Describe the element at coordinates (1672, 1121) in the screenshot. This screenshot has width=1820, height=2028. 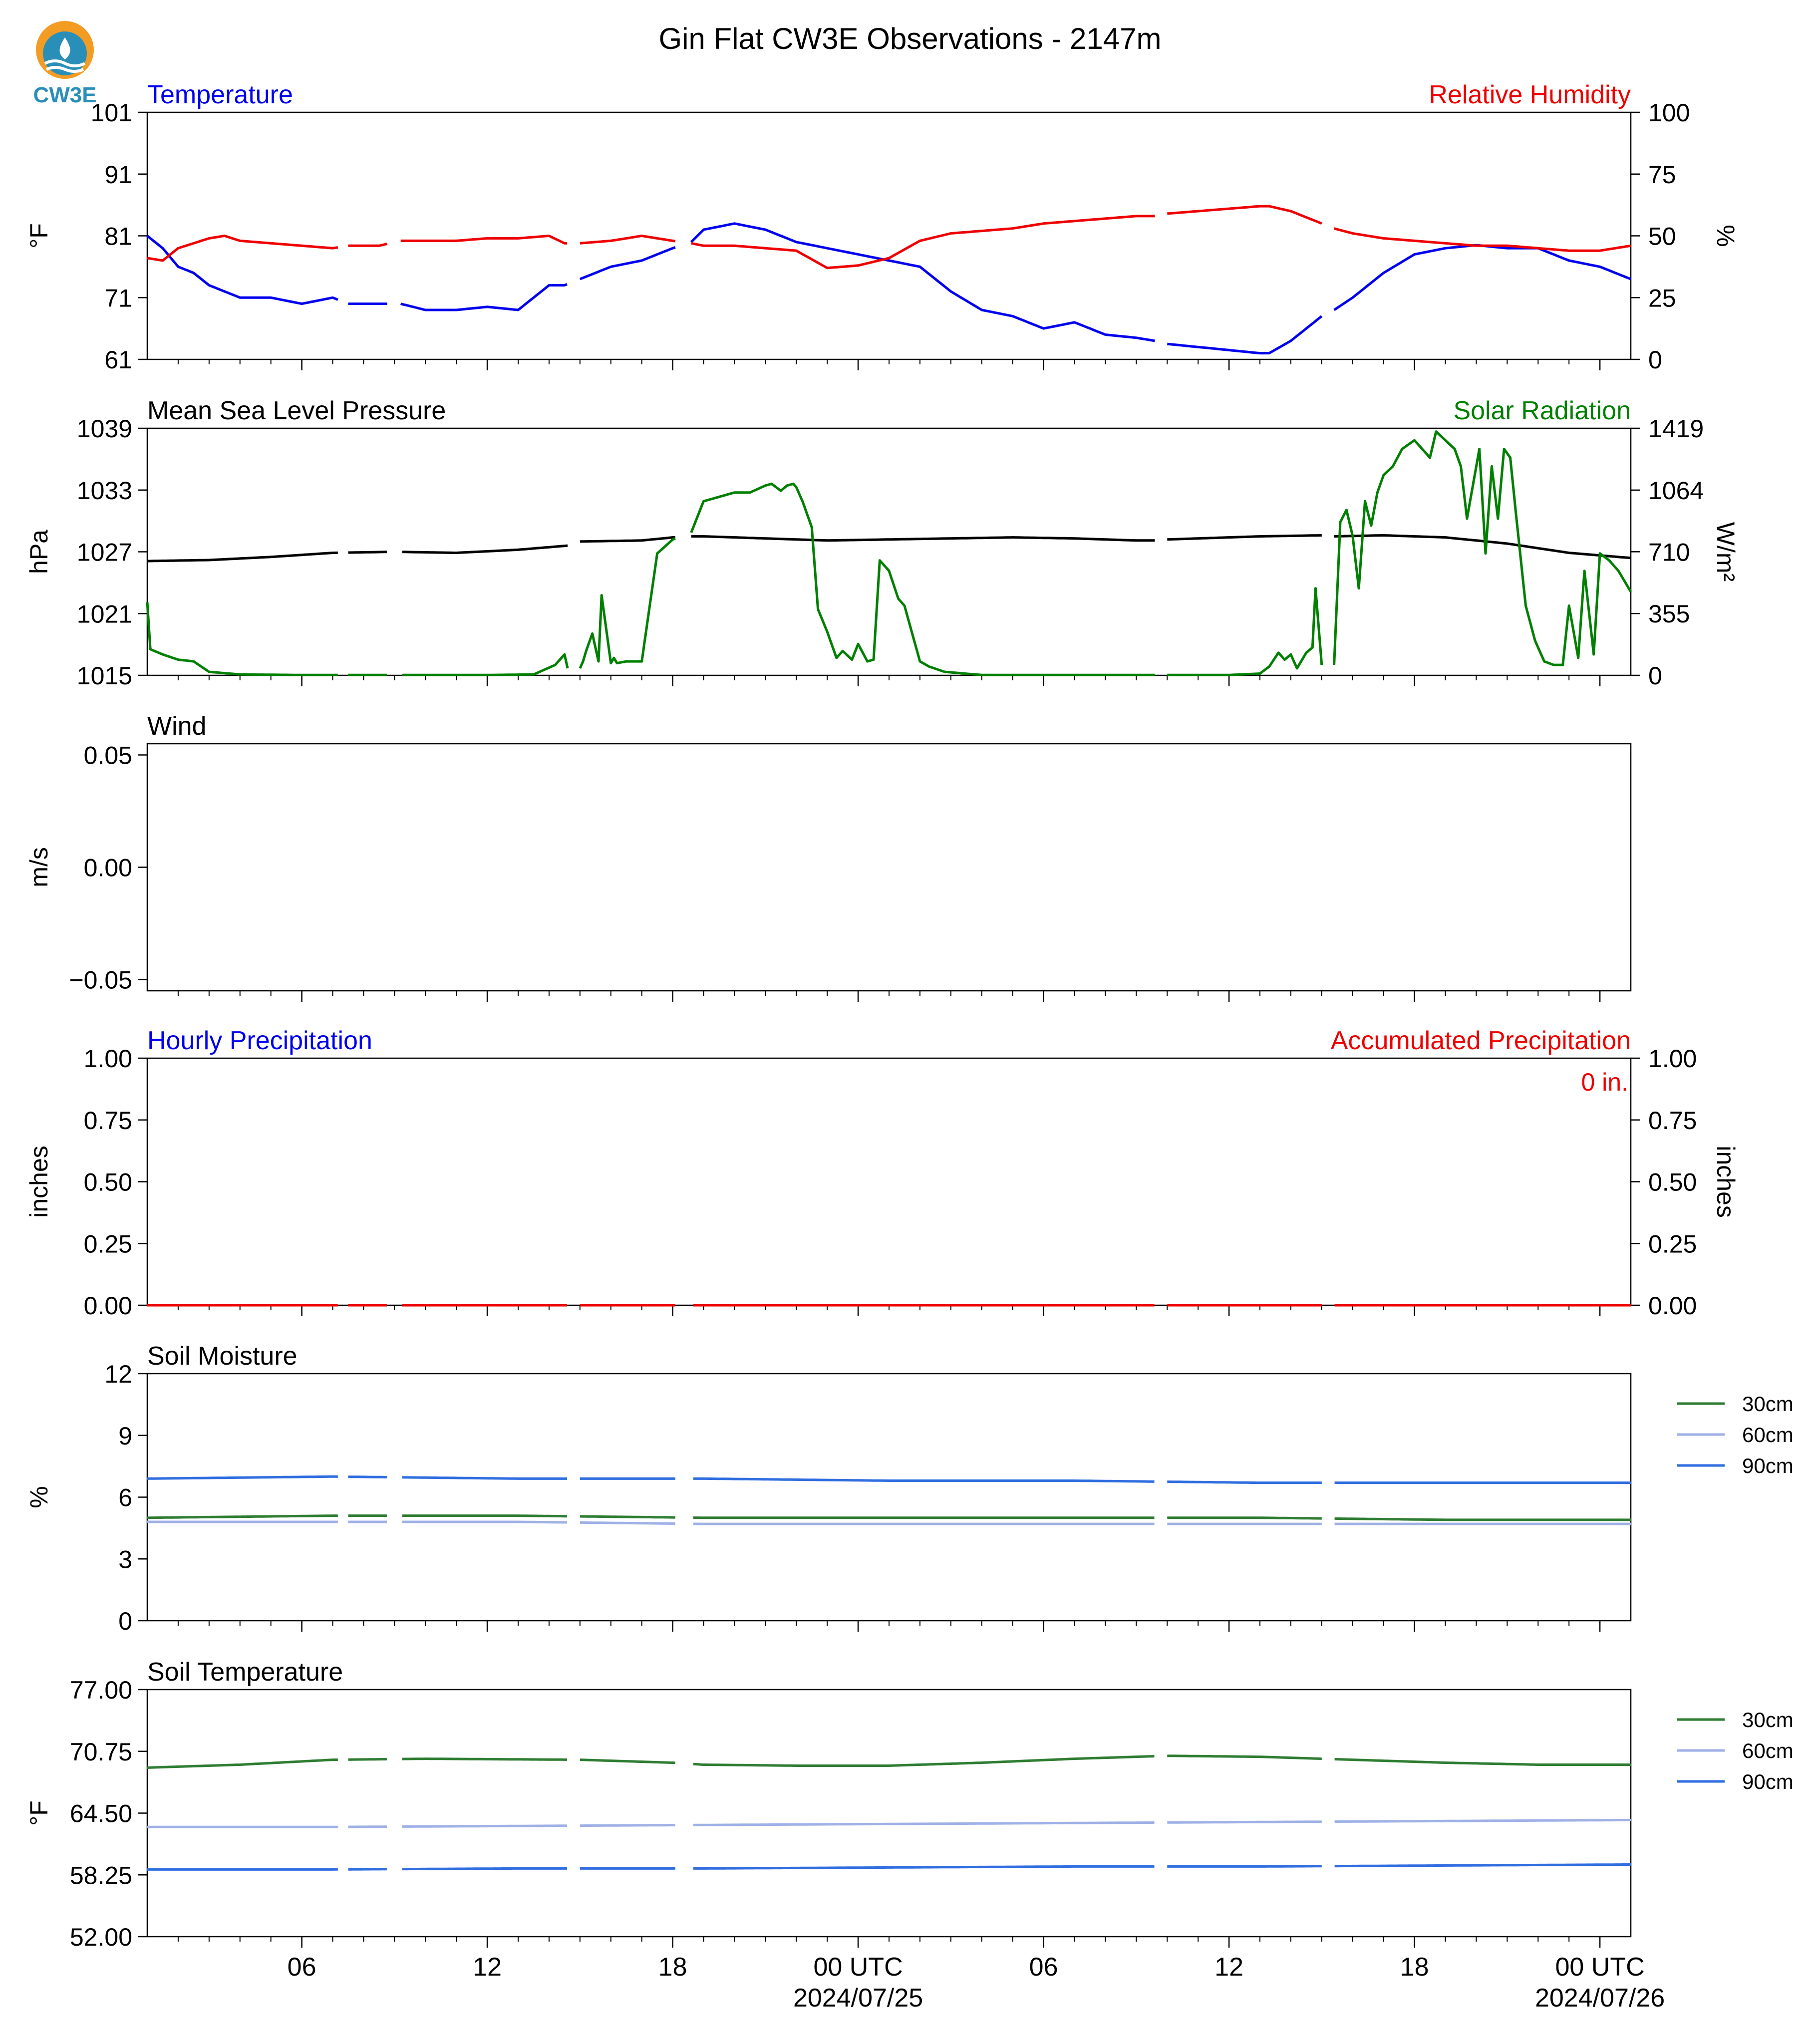
I see `y-tick-label-right: 0.75` at that location.